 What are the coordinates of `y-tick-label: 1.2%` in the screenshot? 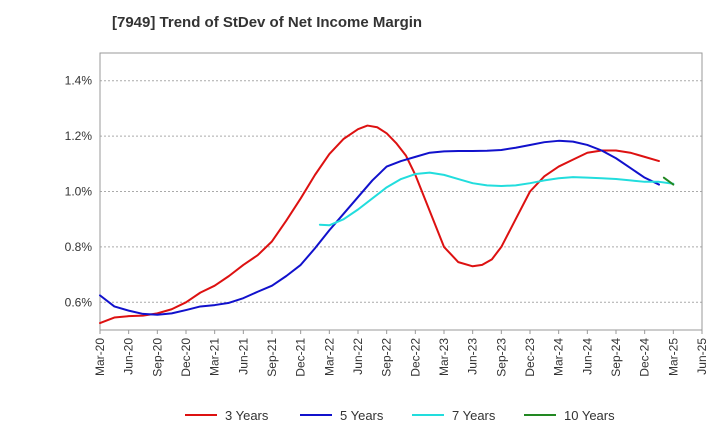 It's located at (79, 136).